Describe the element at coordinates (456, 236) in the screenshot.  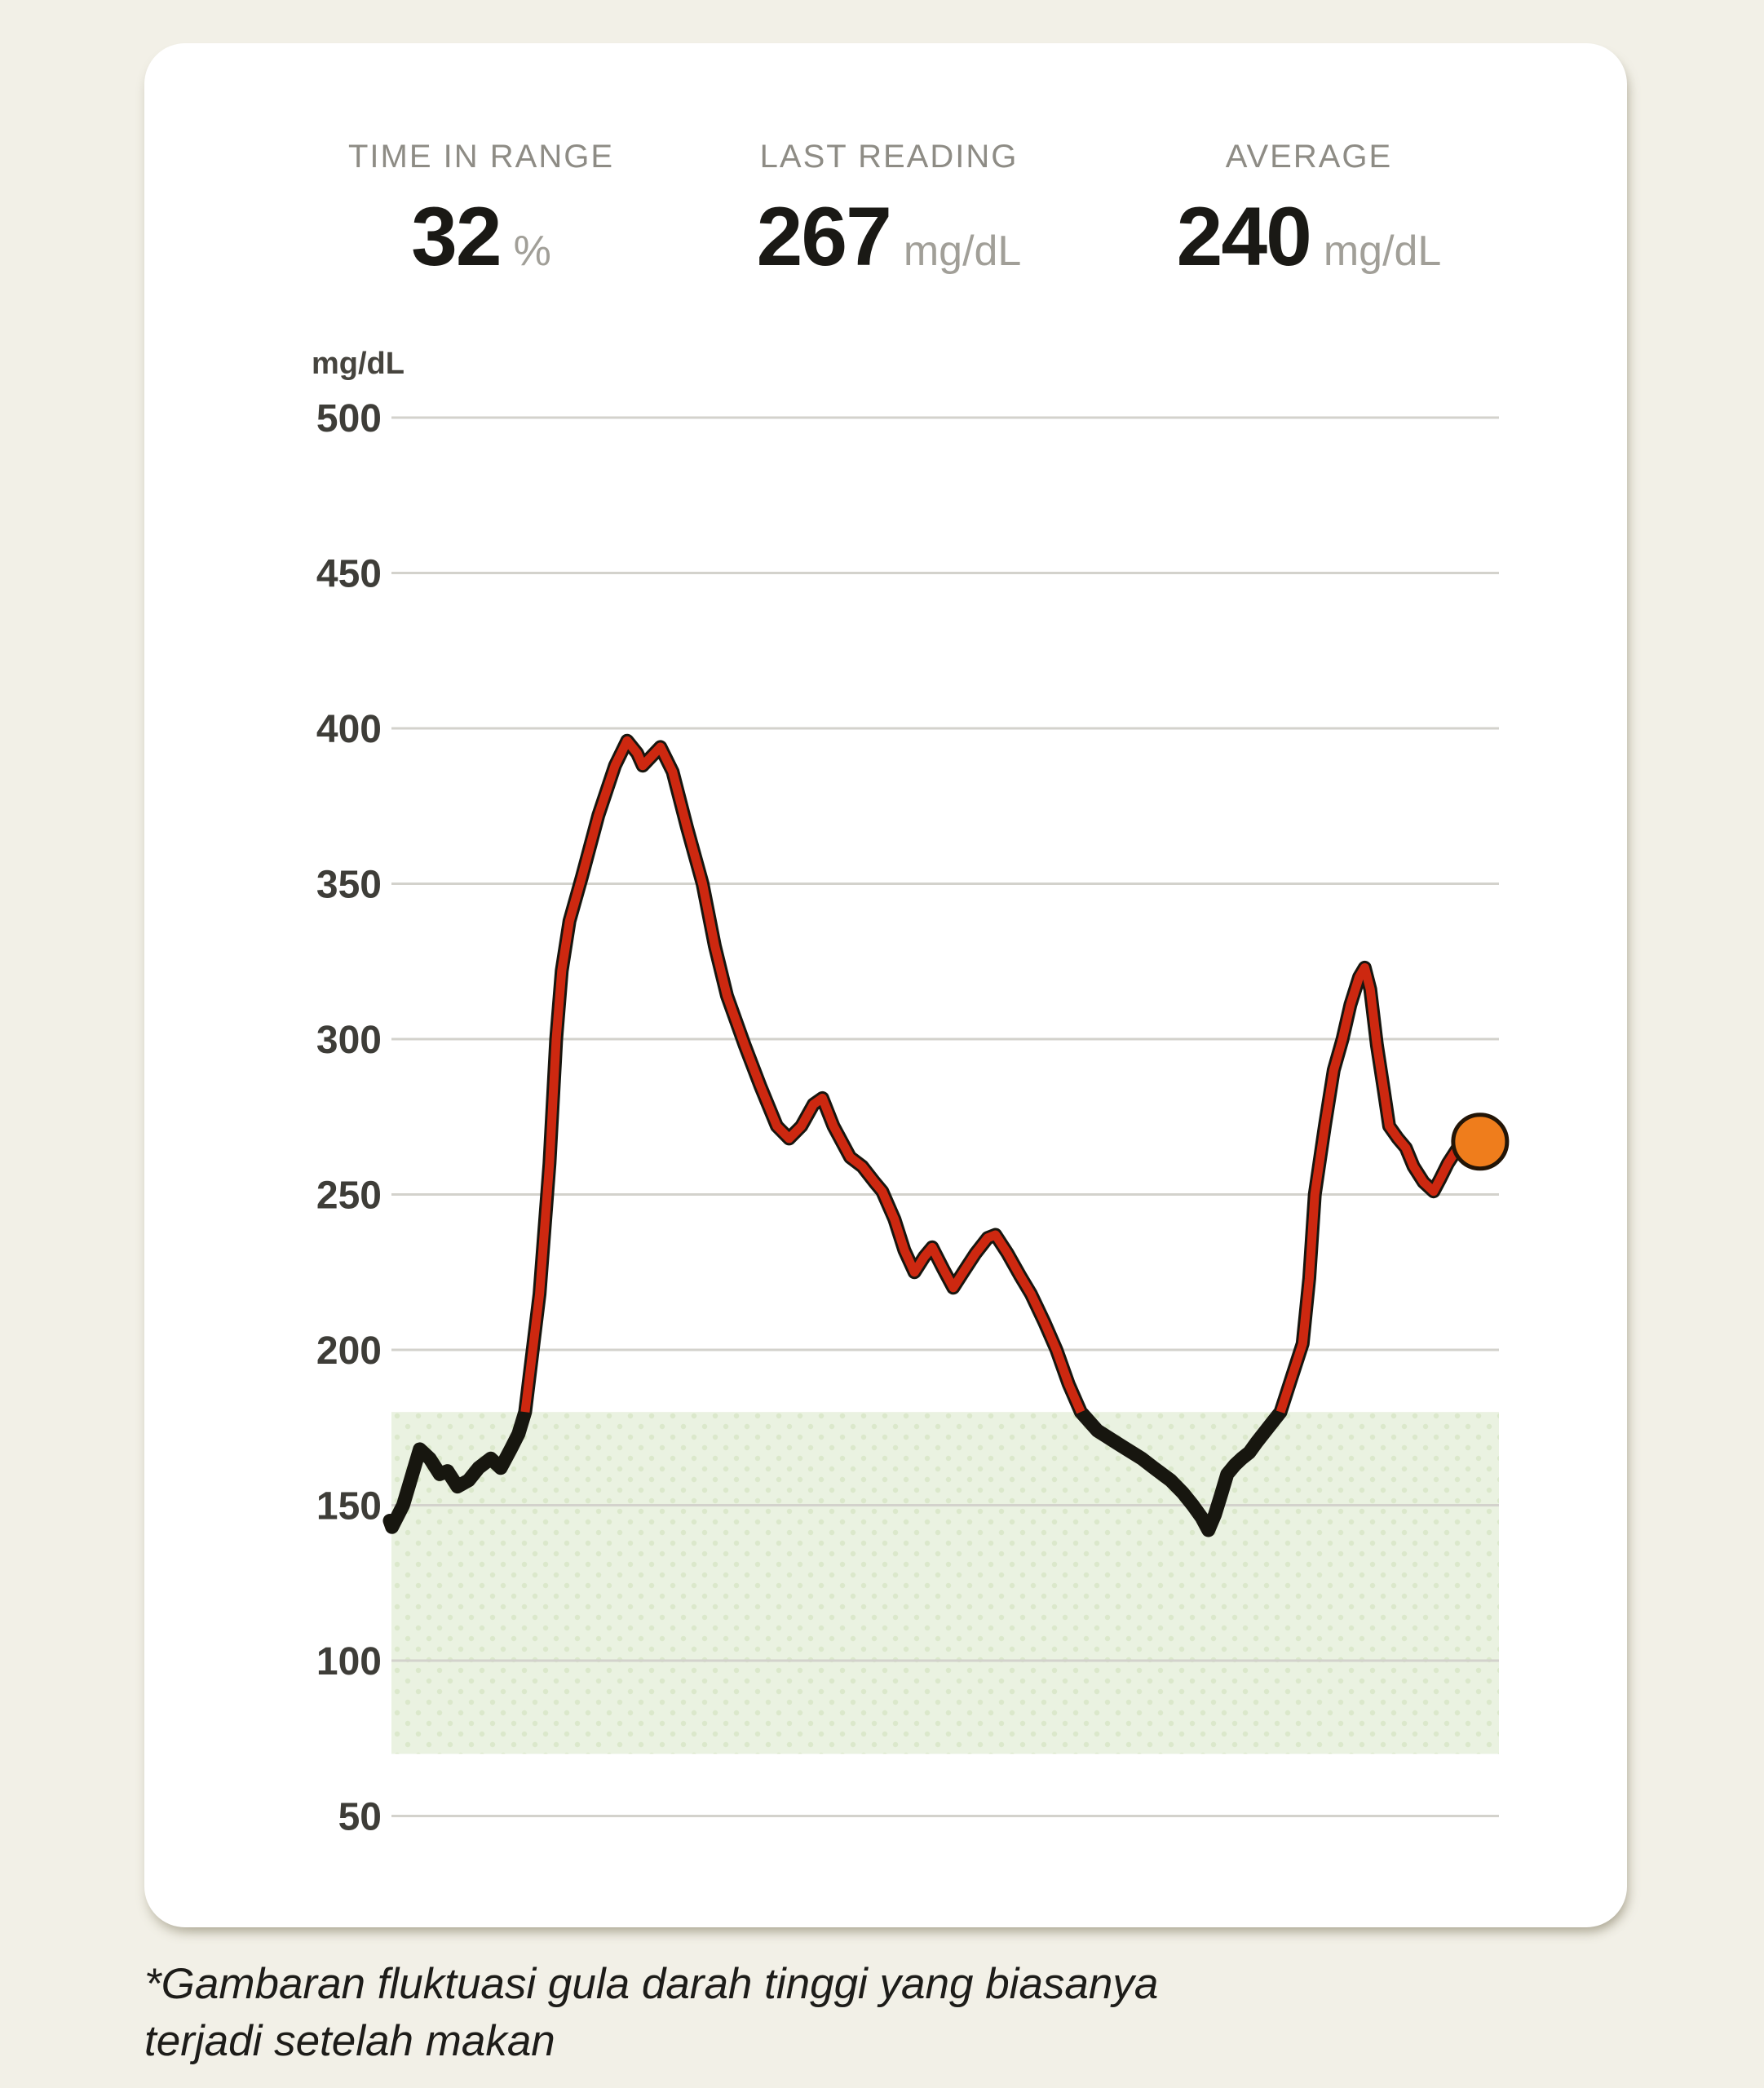
I see `stat-value: 32` at that location.